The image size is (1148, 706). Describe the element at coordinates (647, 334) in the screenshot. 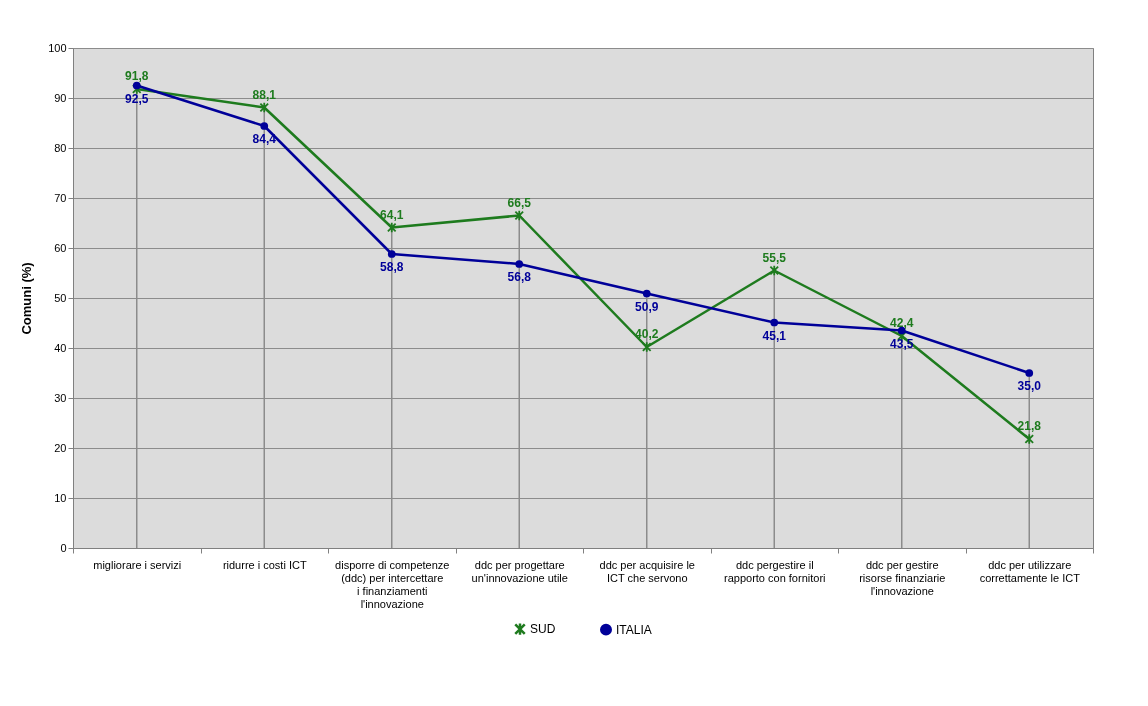

I see `data-label: 40,2` at that location.